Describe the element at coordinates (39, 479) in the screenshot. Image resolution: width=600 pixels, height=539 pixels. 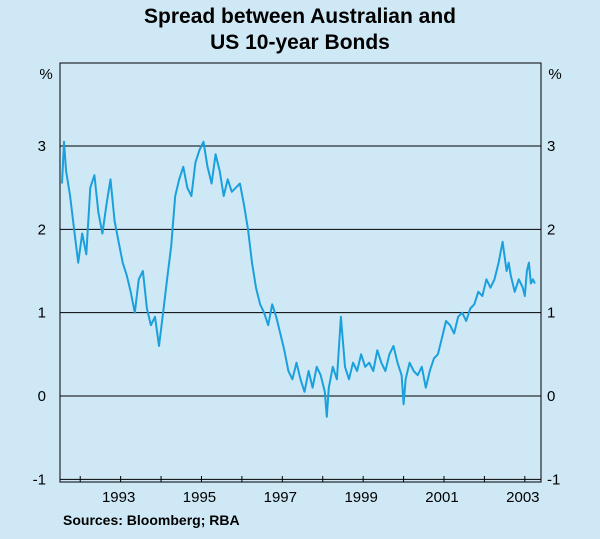
I see `y-tick-label-left: -1` at that location.